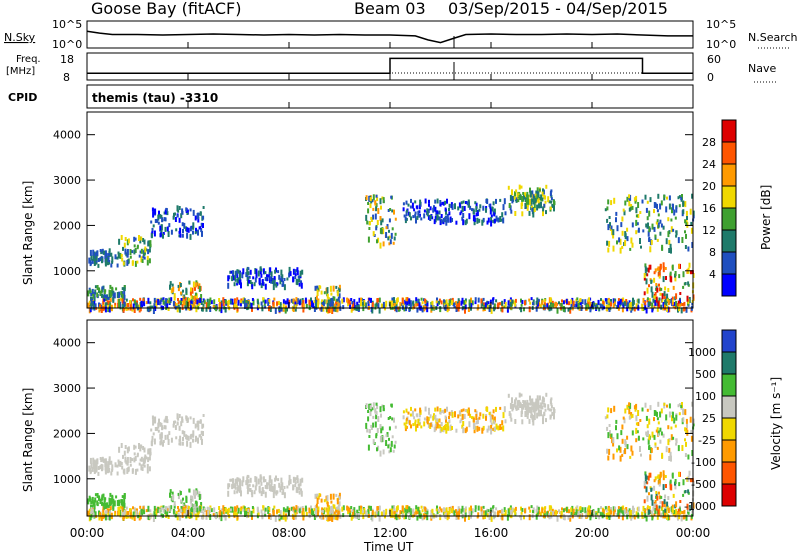 Image resolution: width=800 pixels, height=554 pixels. I want to click on colorbar-tick-label: 24, so click(709, 164).